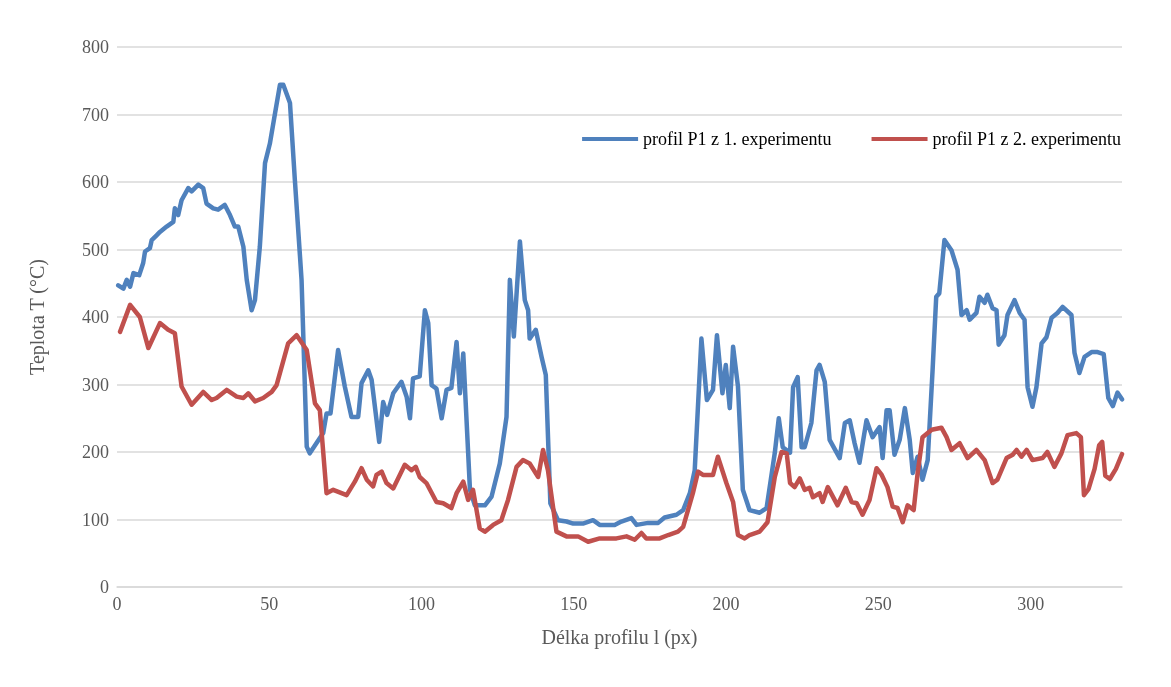  Describe the element at coordinates (95, 519) in the screenshot. I see `y-tick-label: 100` at that location.